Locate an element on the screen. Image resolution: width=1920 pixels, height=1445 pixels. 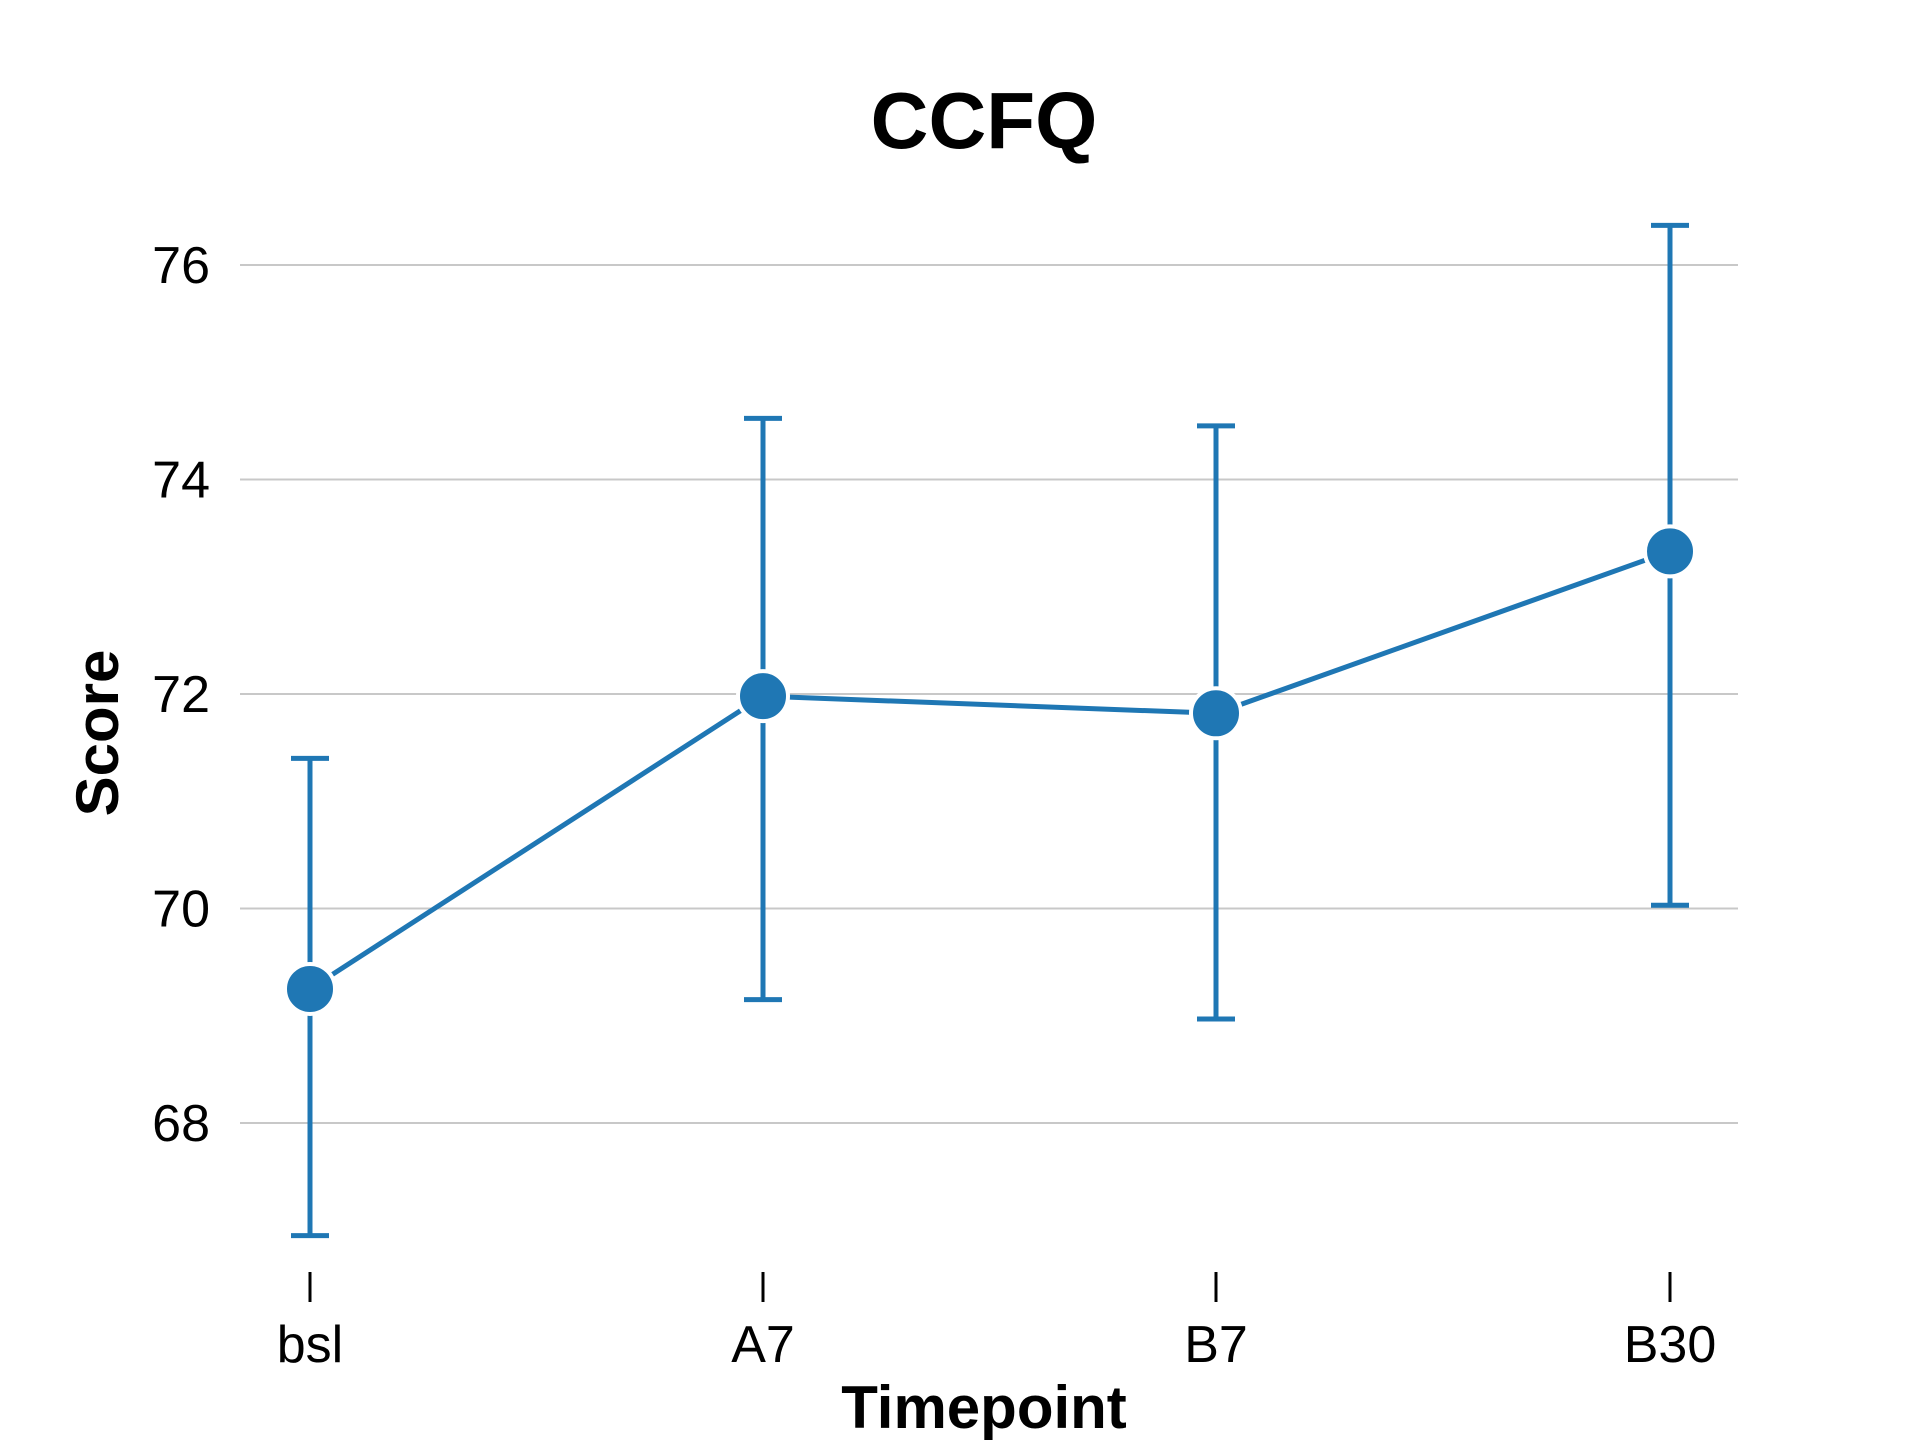
y-tick-label: 74 is located at coordinates (181, 481).